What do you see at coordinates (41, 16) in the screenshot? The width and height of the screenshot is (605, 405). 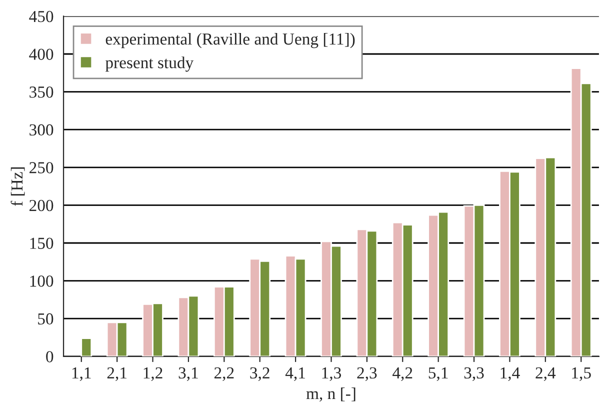 I see `y-tick-label: 450` at bounding box center [41, 16].